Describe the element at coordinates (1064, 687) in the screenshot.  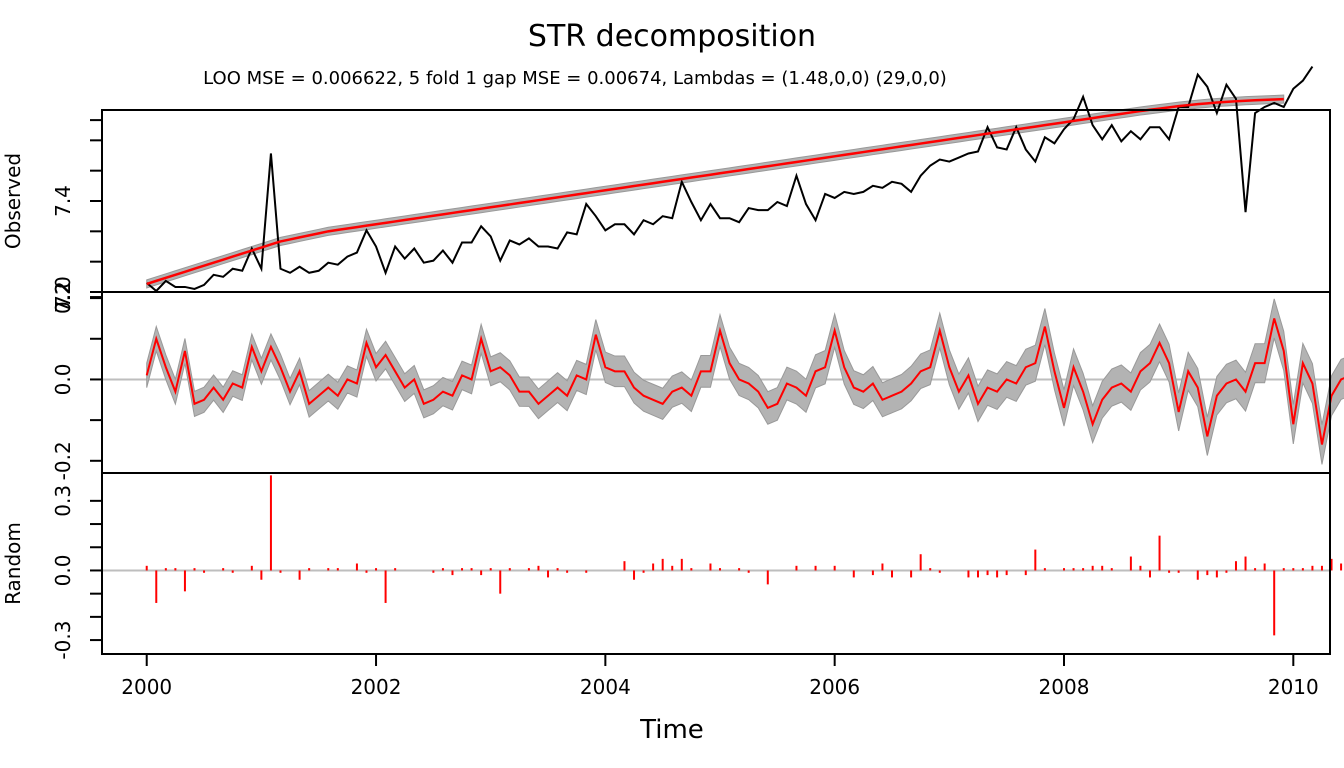
I see `x-tick-label: 2008` at that location.